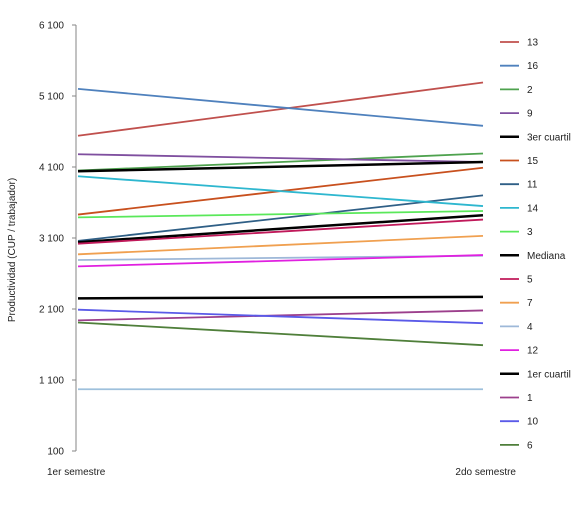  I want to click on y-tick-label: 1 100, so click(51, 381).